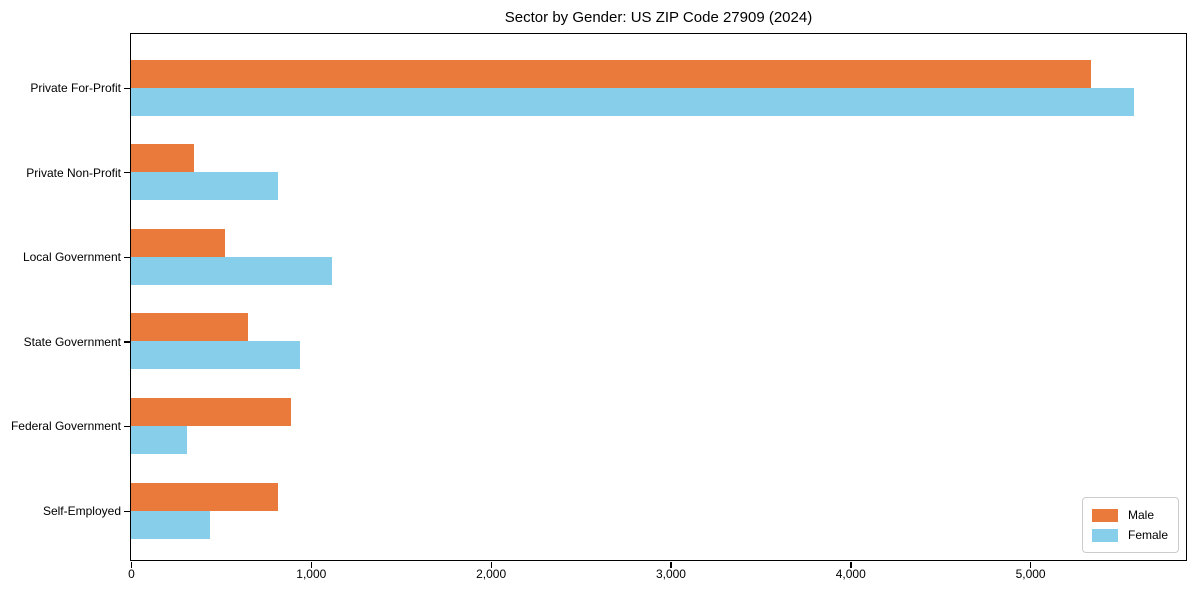  What do you see at coordinates (131, 574) in the screenshot?
I see `x-axis-label-0: 0` at bounding box center [131, 574].